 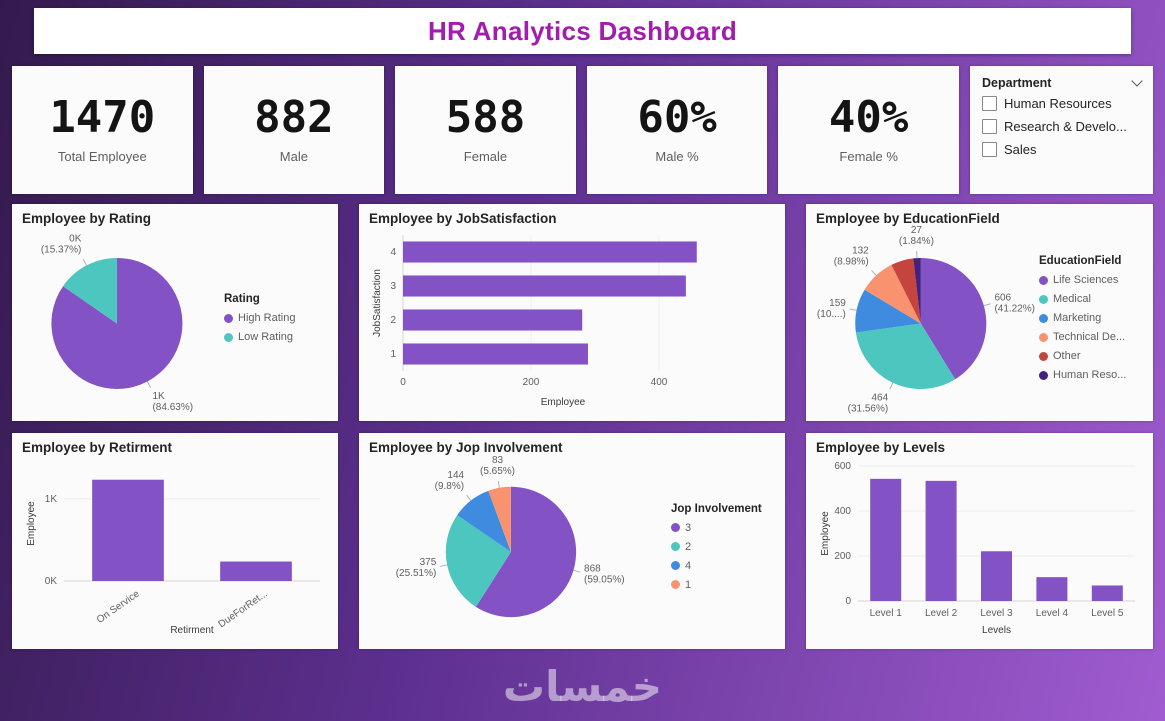 What do you see at coordinates (888, 311) in the screenshot?
I see `pie-slice-marketing` at bounding box center [888, 311].